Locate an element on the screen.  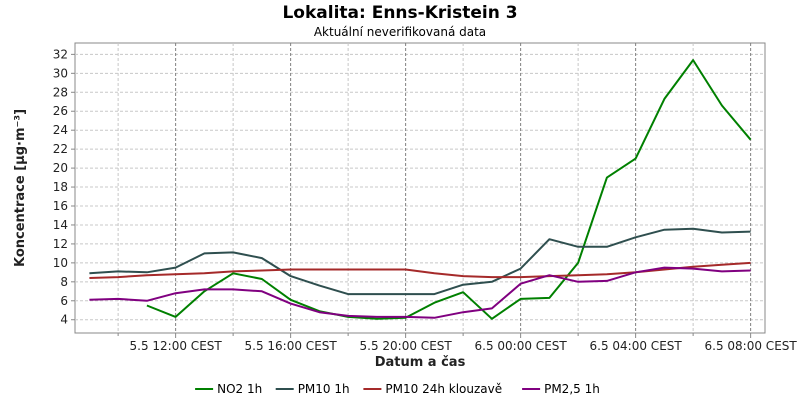
legend-label: PM10 24h klouzavě is located at coordinates (443, 389).